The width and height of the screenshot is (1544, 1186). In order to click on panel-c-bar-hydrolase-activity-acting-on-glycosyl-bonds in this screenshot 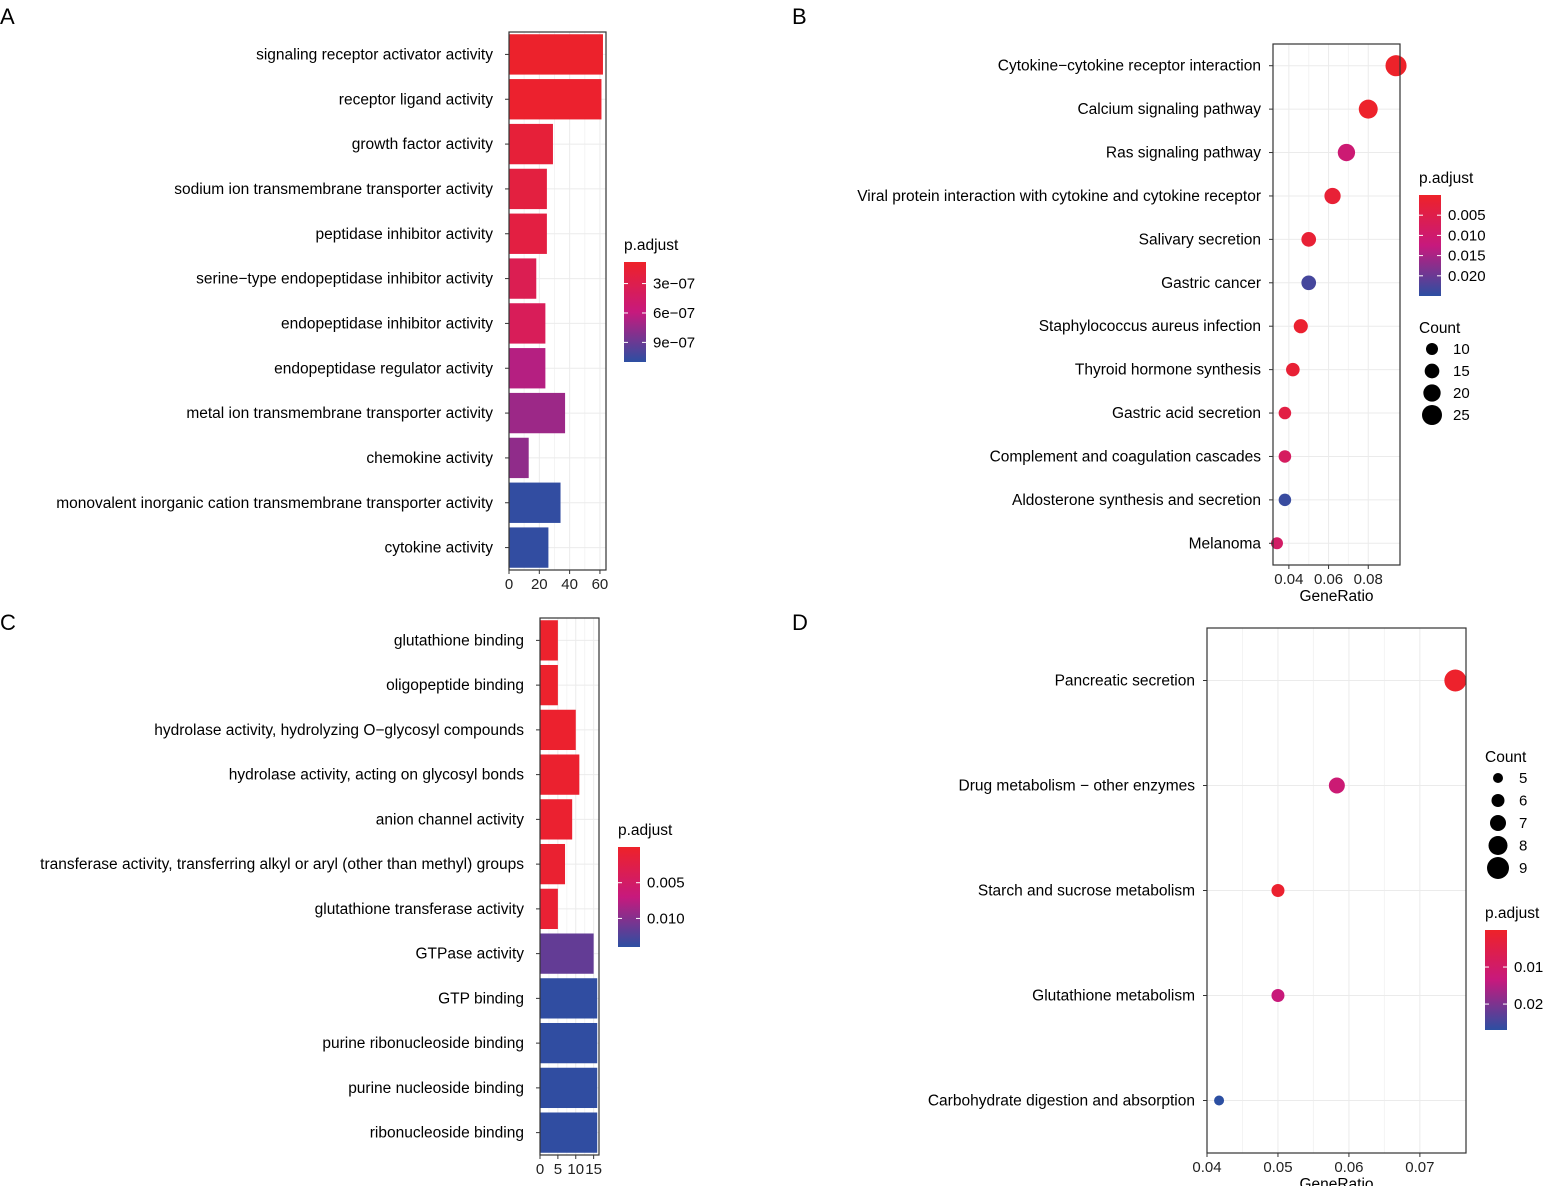, I will do `click(560, 774)`.